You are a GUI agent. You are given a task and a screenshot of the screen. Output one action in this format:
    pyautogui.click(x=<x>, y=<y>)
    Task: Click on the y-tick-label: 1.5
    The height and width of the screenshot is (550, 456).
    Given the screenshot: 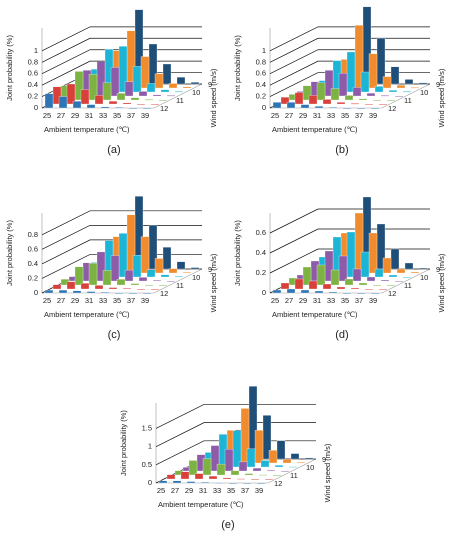 What is the action you would take?
    pyautogui.click(x=147, y=427)
    